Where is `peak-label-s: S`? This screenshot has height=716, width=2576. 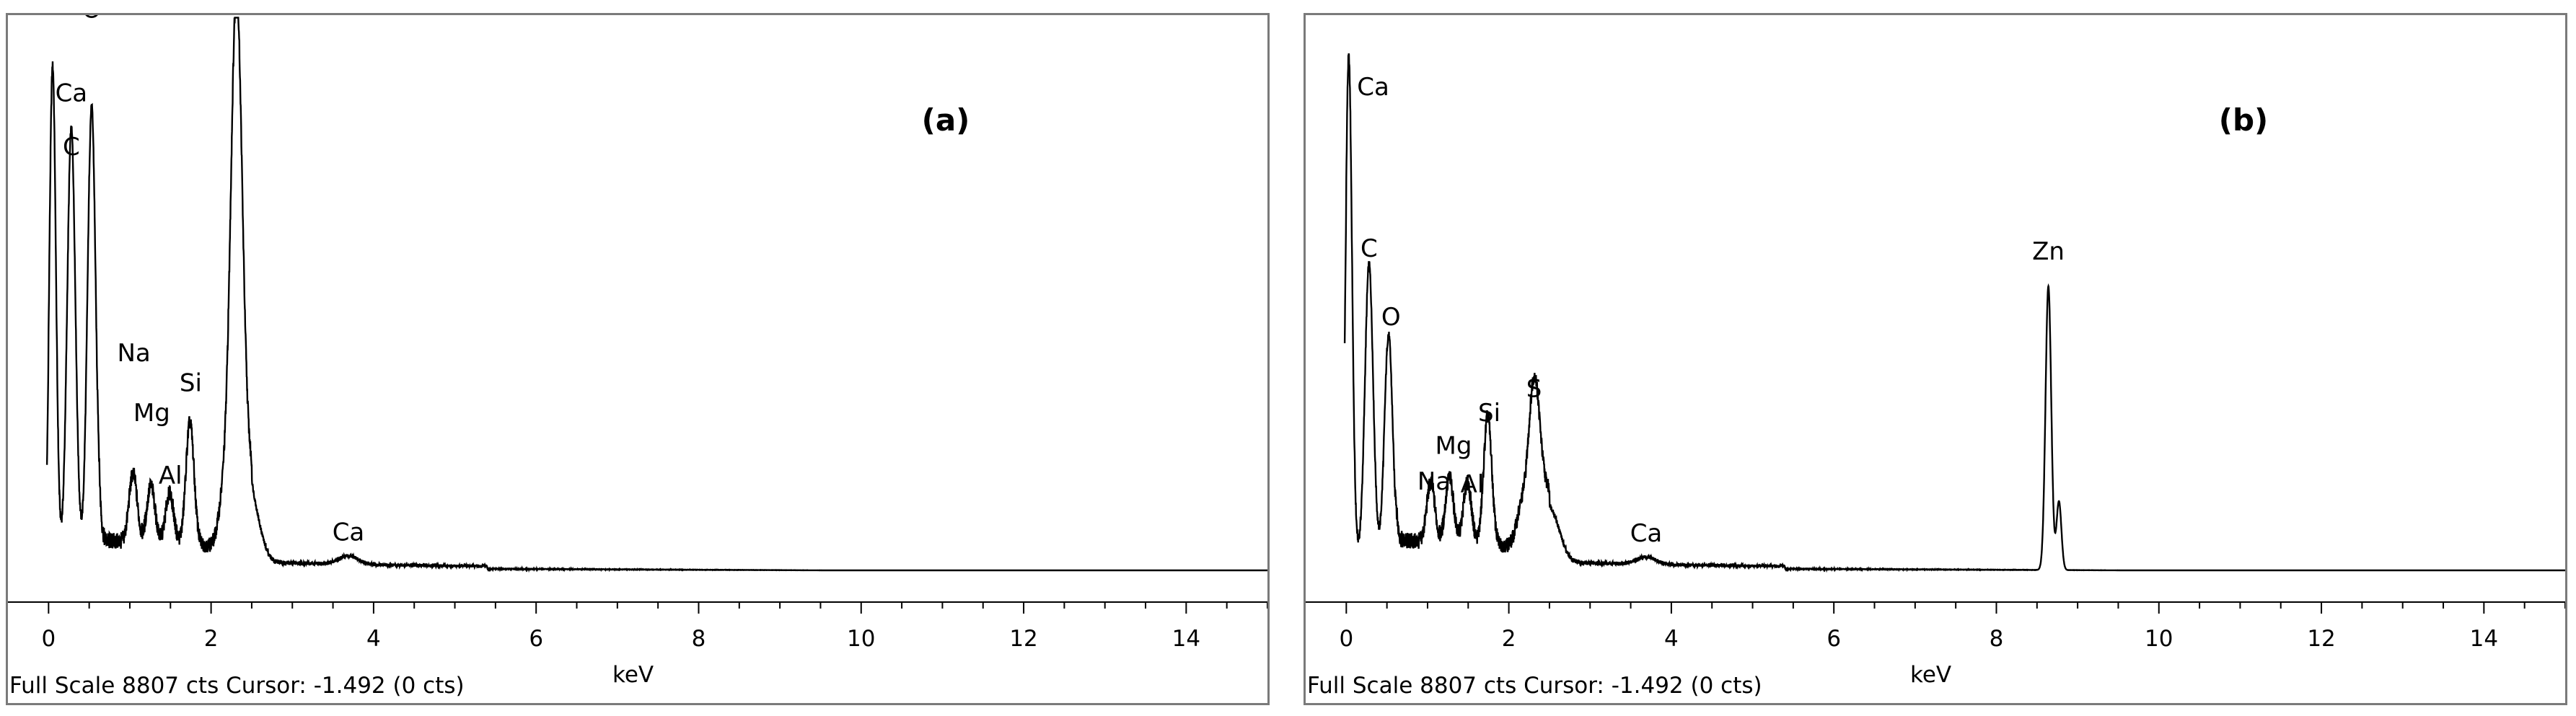
peak-label-s: S is located at coordinates (1534, 389).